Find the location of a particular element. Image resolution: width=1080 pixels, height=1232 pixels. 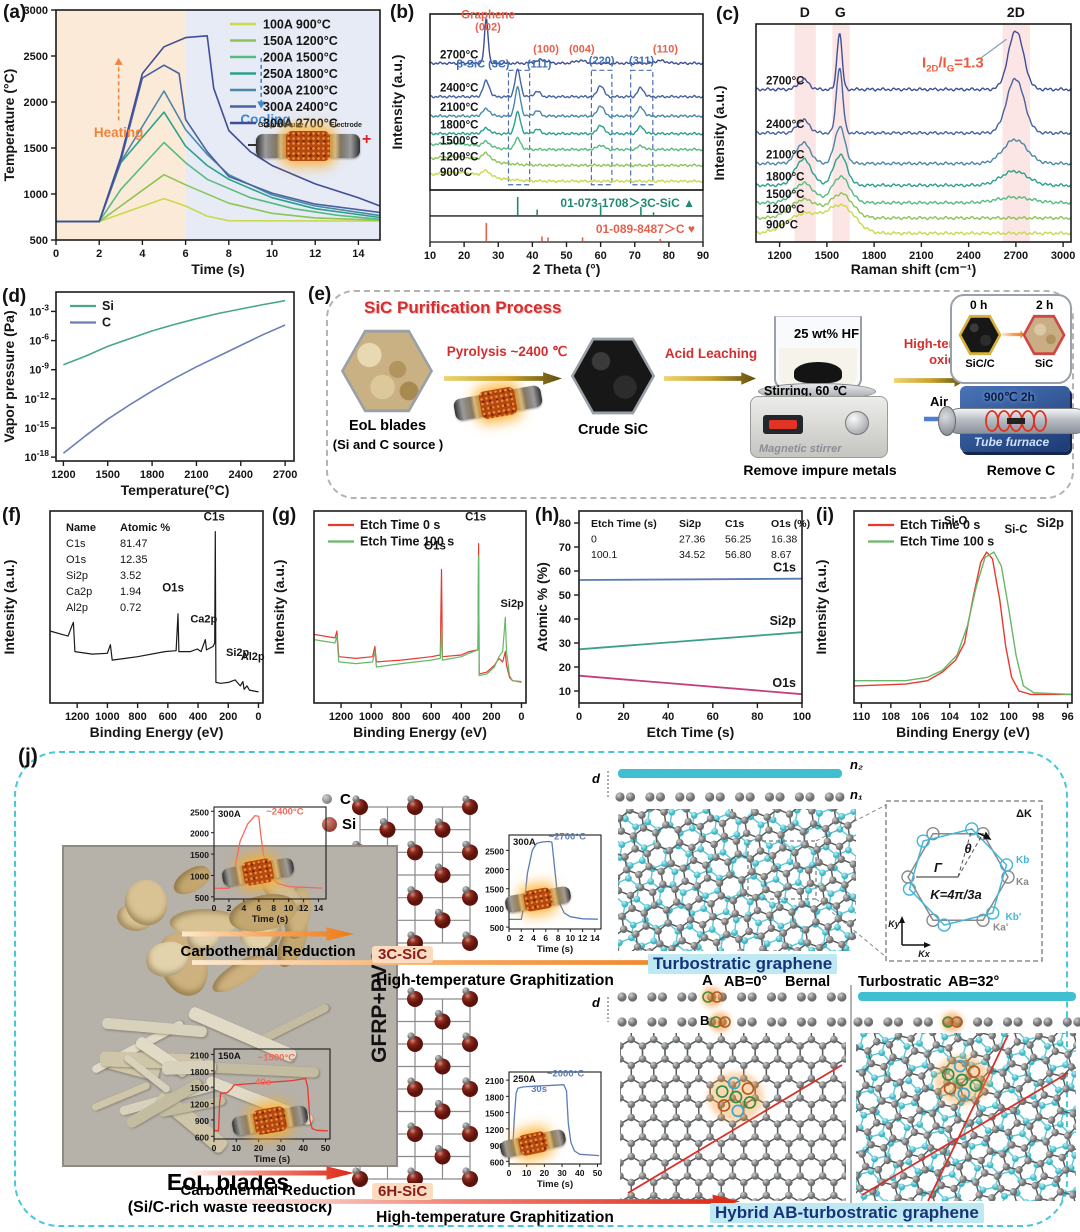

svg-text: Ka' is located at coordinates (1000, 928).